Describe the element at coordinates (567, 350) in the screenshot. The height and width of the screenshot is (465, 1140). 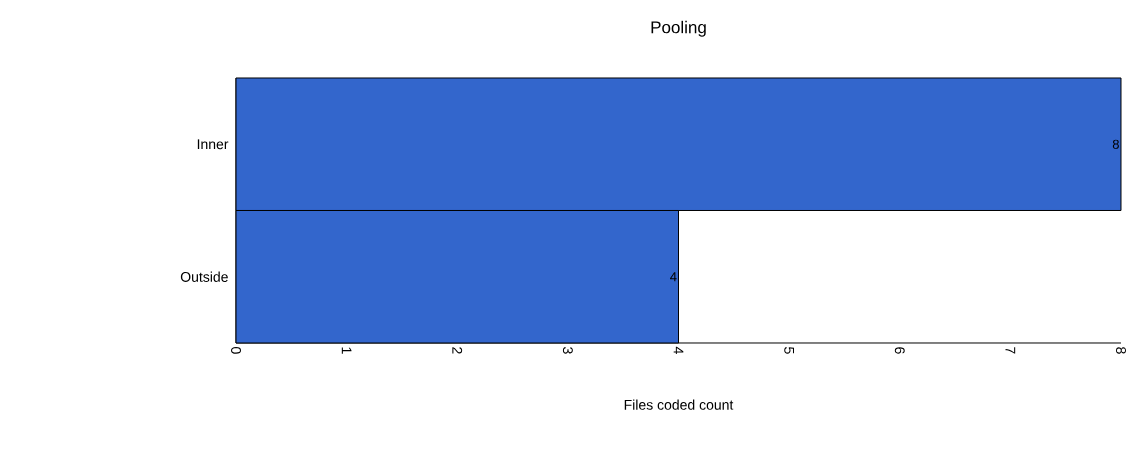
I see `x-tick-label: 3` at that location.